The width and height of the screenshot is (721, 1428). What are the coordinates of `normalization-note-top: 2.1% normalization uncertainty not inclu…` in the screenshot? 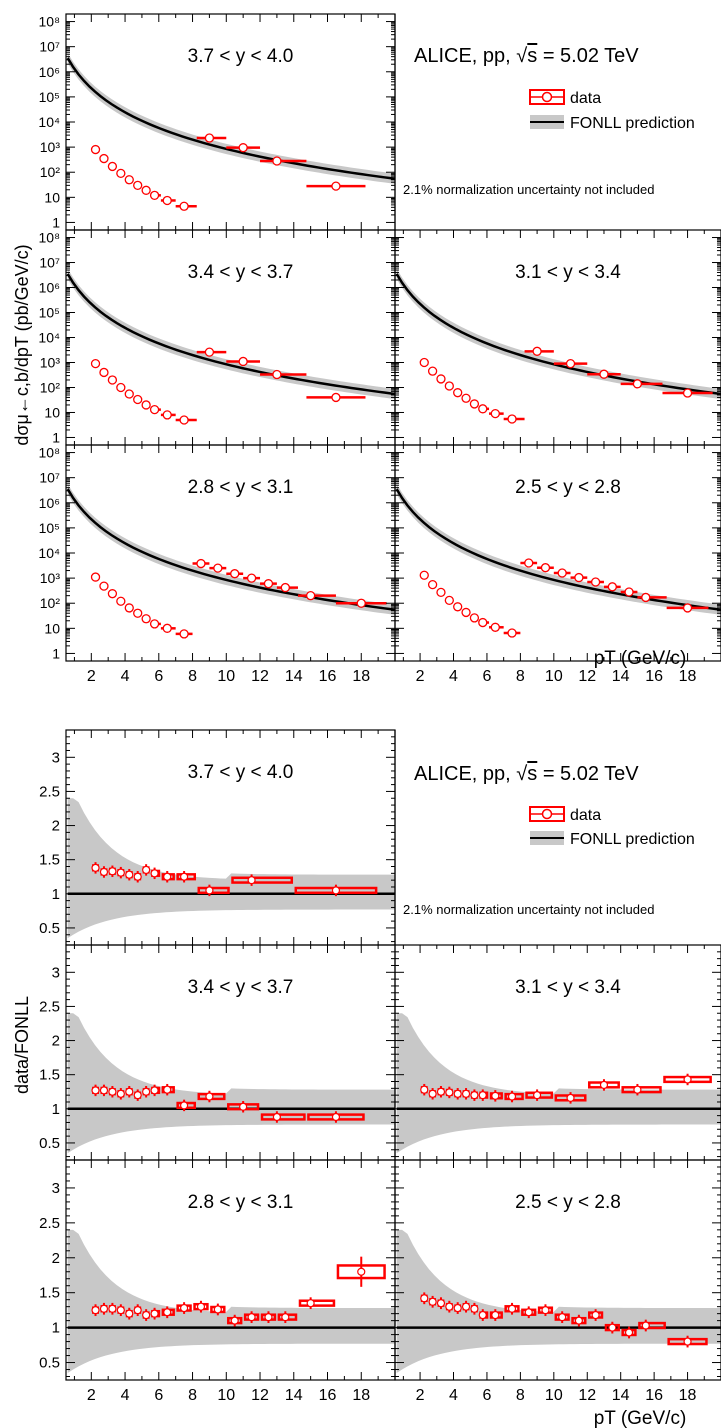 It's located at (528, 189).